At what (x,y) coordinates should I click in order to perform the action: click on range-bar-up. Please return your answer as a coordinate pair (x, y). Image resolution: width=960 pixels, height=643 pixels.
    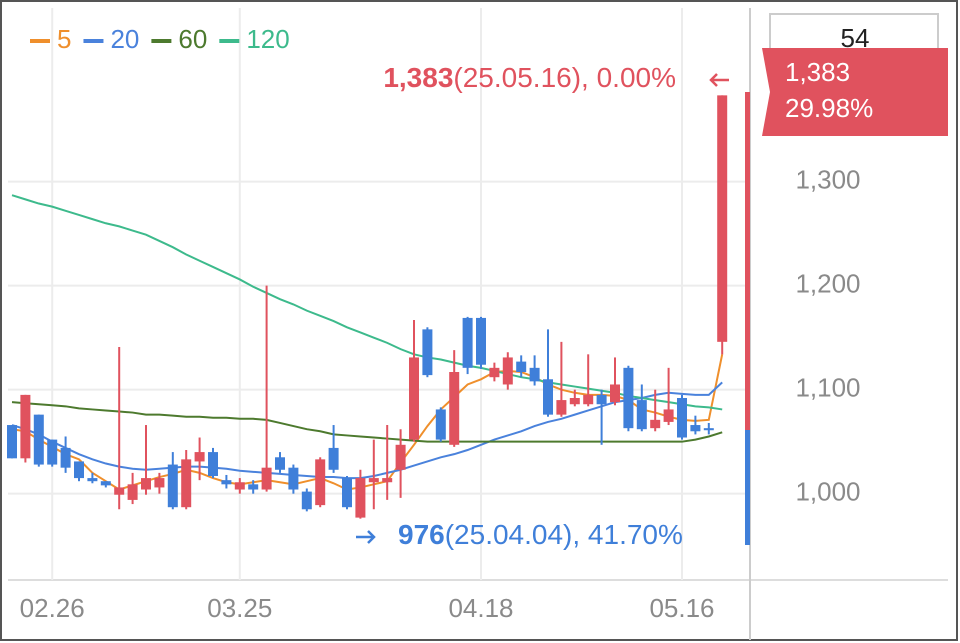
    Looking at the image, I should click on (747, 261).